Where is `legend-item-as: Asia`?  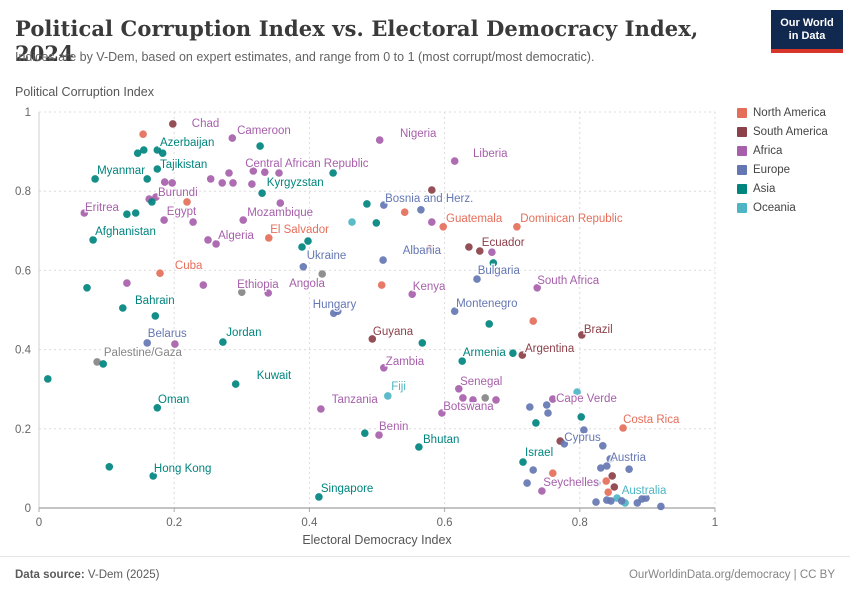 legend-item-as: Asia is located at coordinates (782, 188).